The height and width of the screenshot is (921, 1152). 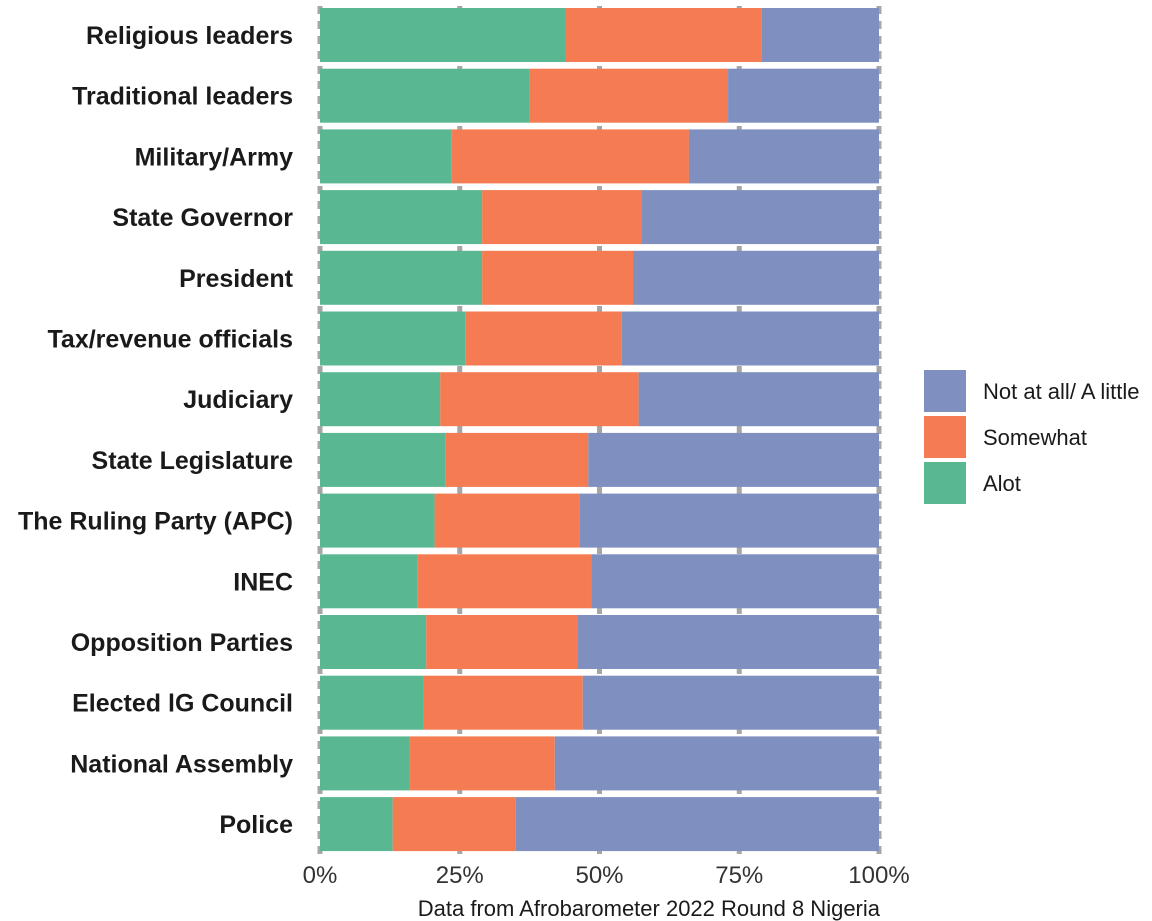 What do you see at coordinates (599, 875) in the screenshot?
I see `x-tick-label: 50%` at bounding box center [599, 875].